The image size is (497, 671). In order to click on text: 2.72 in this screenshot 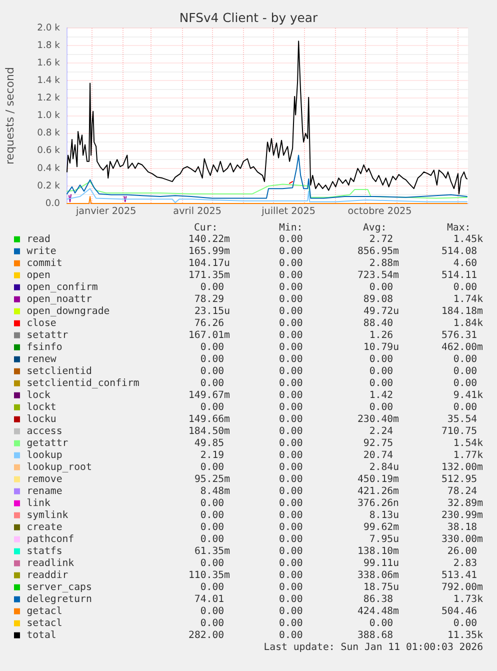, I will do `click(381, 239)`.